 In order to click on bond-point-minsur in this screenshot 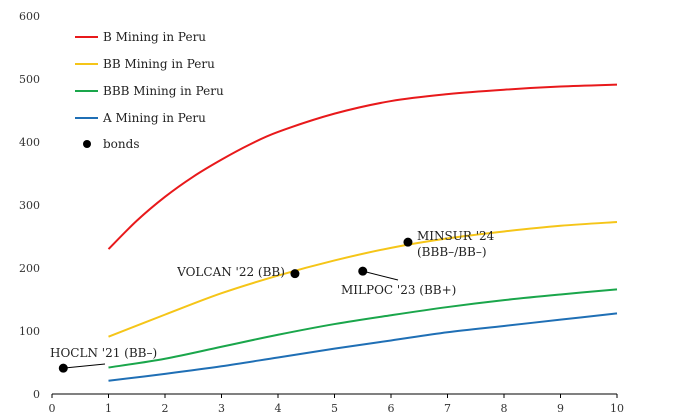, I will do `click(408, 242)`.